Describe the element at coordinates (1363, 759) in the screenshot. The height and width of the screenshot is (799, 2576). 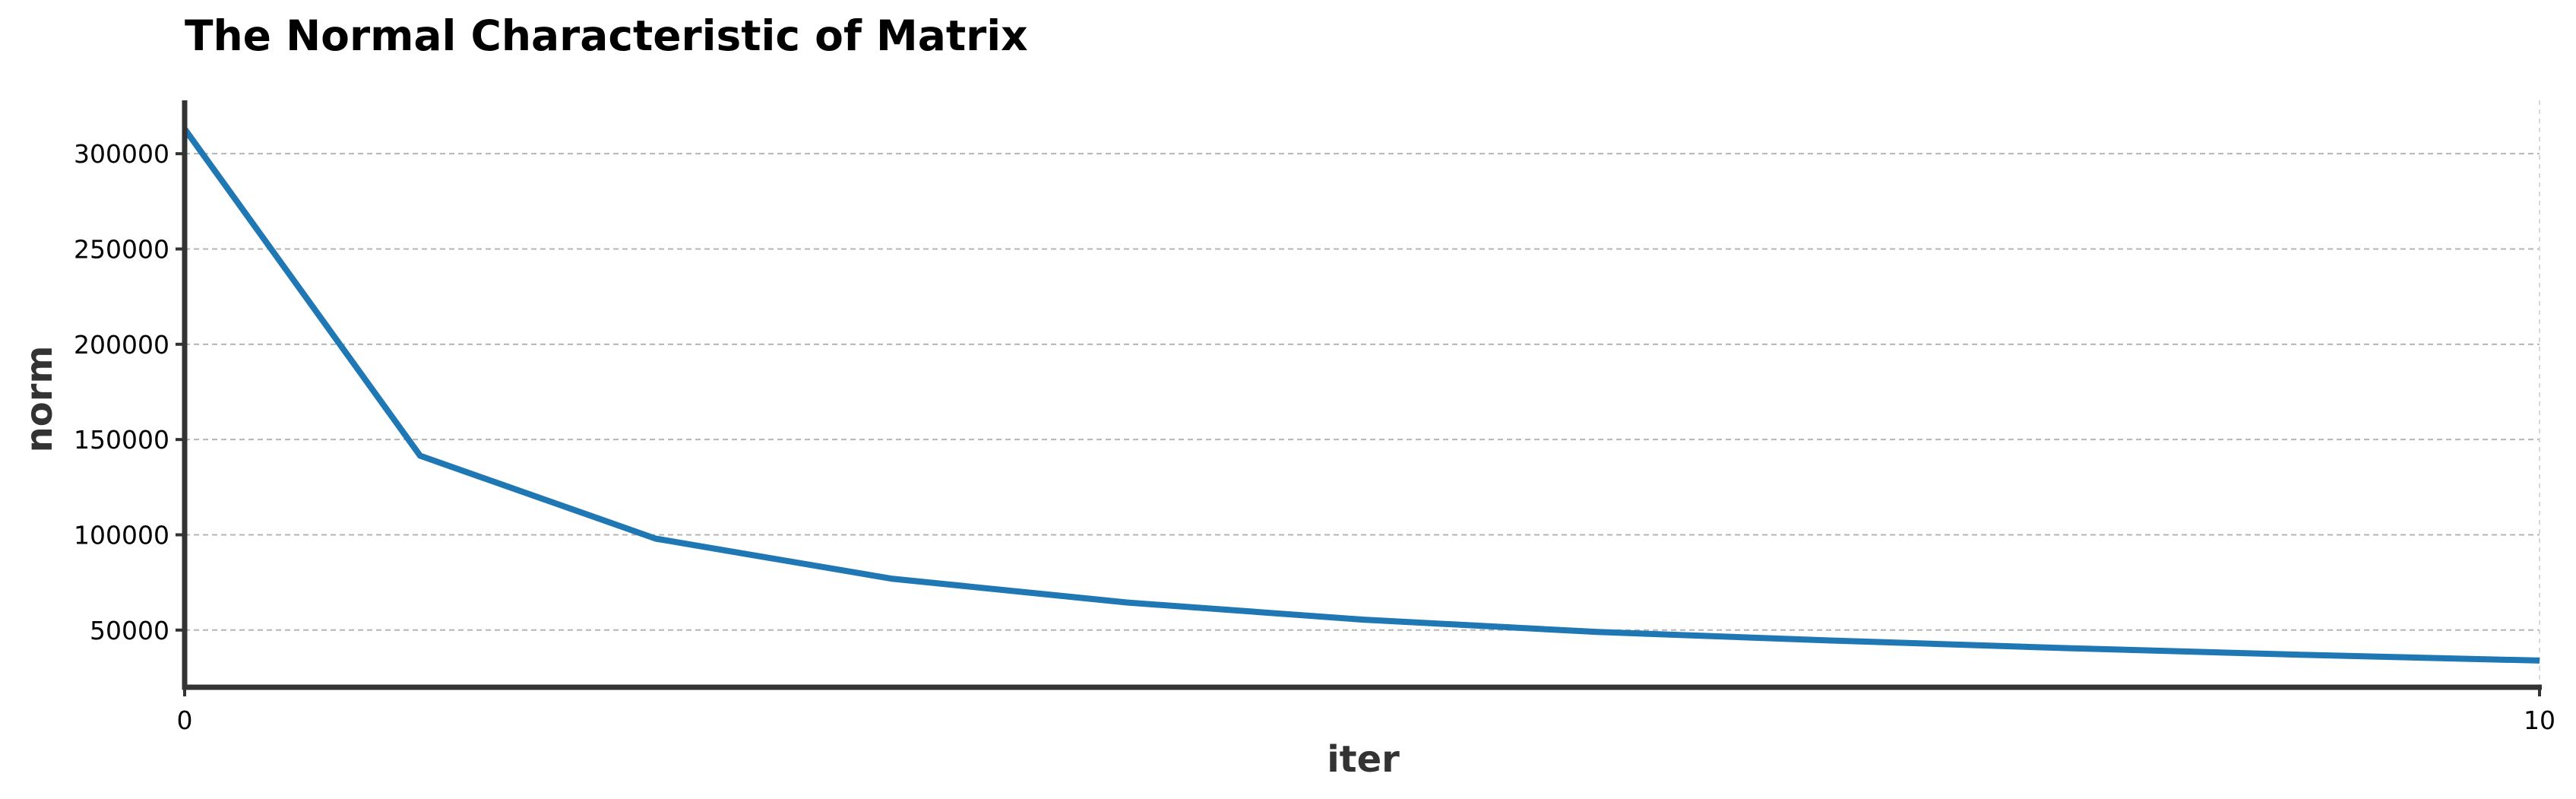
I see `x-axis-label: iter` at that location.